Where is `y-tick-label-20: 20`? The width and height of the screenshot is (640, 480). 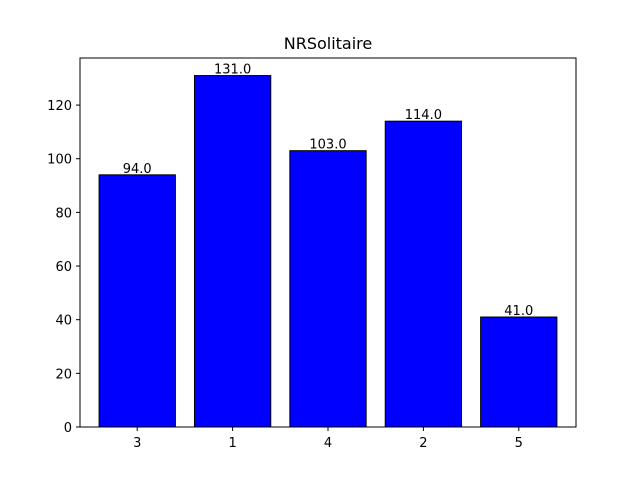 y-tick-label-20: 20 is located at coordinates (63, 374).